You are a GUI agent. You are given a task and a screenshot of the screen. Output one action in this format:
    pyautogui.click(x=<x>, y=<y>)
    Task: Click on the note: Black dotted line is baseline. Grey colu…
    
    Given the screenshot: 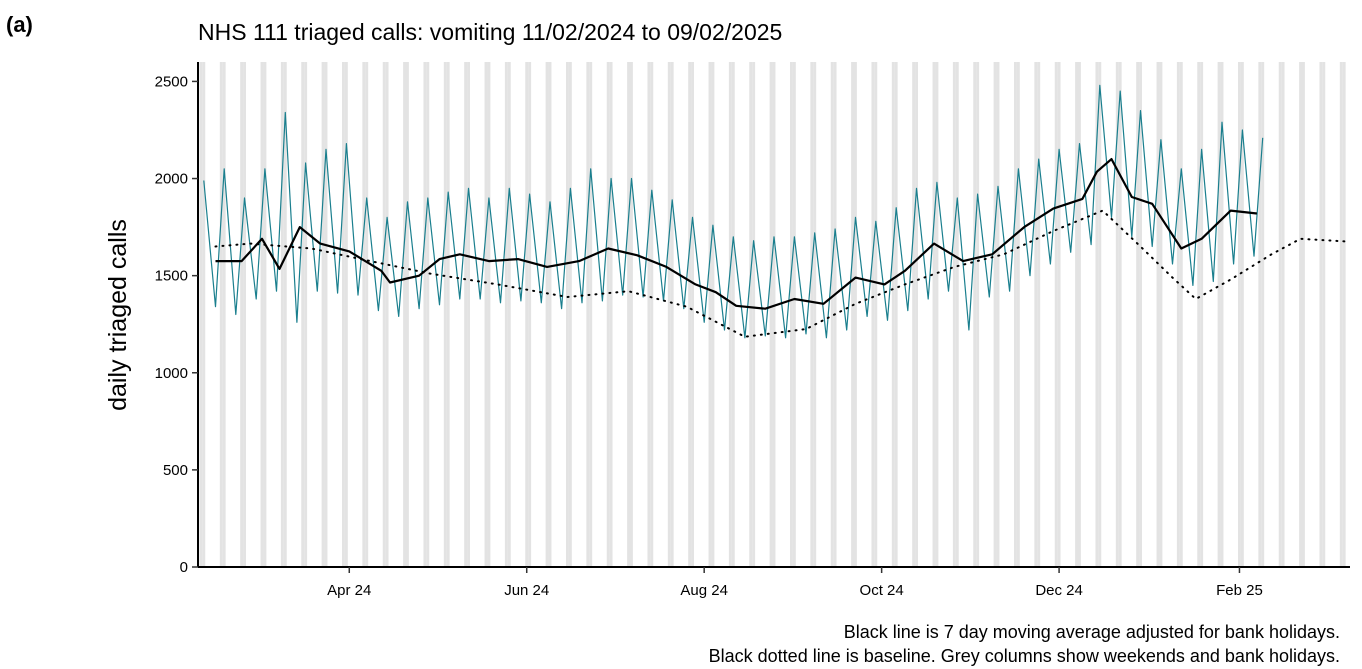 What is the action you would take?
    pyautogui.click(x=1024, y=656)
    